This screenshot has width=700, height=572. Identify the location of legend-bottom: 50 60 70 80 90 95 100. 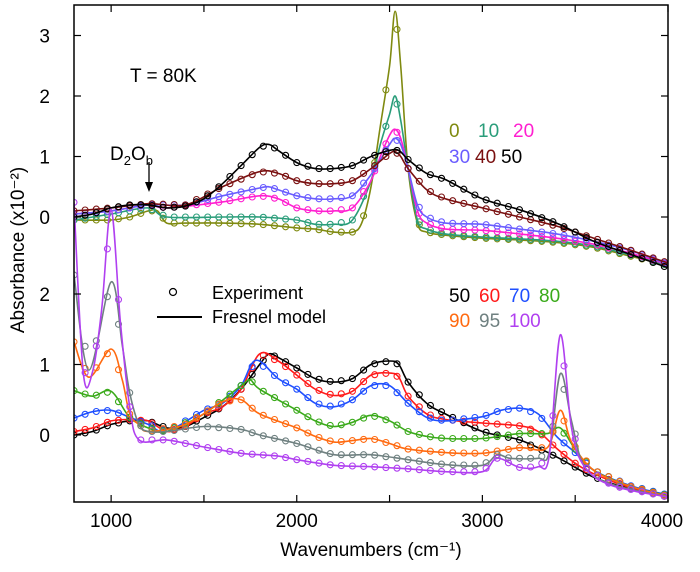
(504, 309).